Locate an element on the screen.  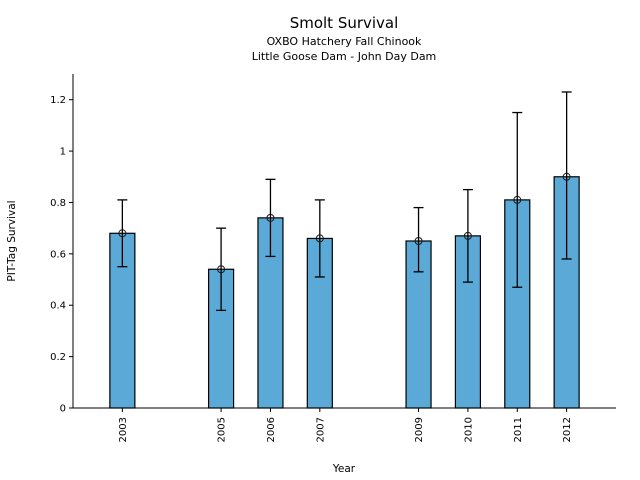
y-tick-label-0.8: 0.8 is located at coordinates (58, 203).